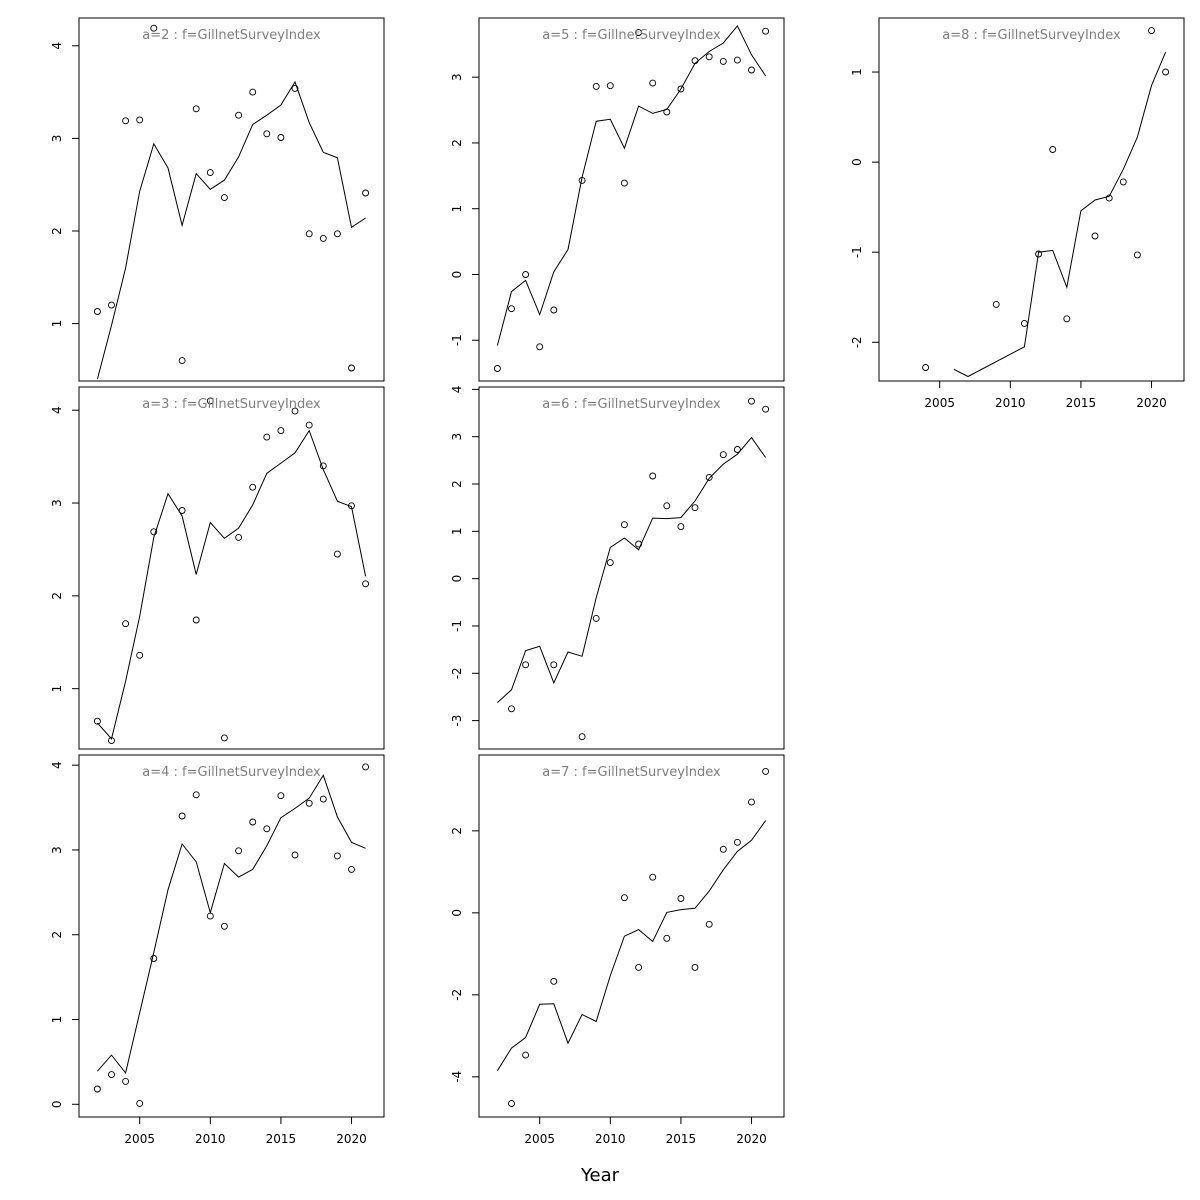 The width and height of the screenshot is (1200, 1200). What do you see at coordinates (57, 1104) in the screenshot?
I see `panel-3-y-tick-label: 0` at bounding box center [57, 1104].